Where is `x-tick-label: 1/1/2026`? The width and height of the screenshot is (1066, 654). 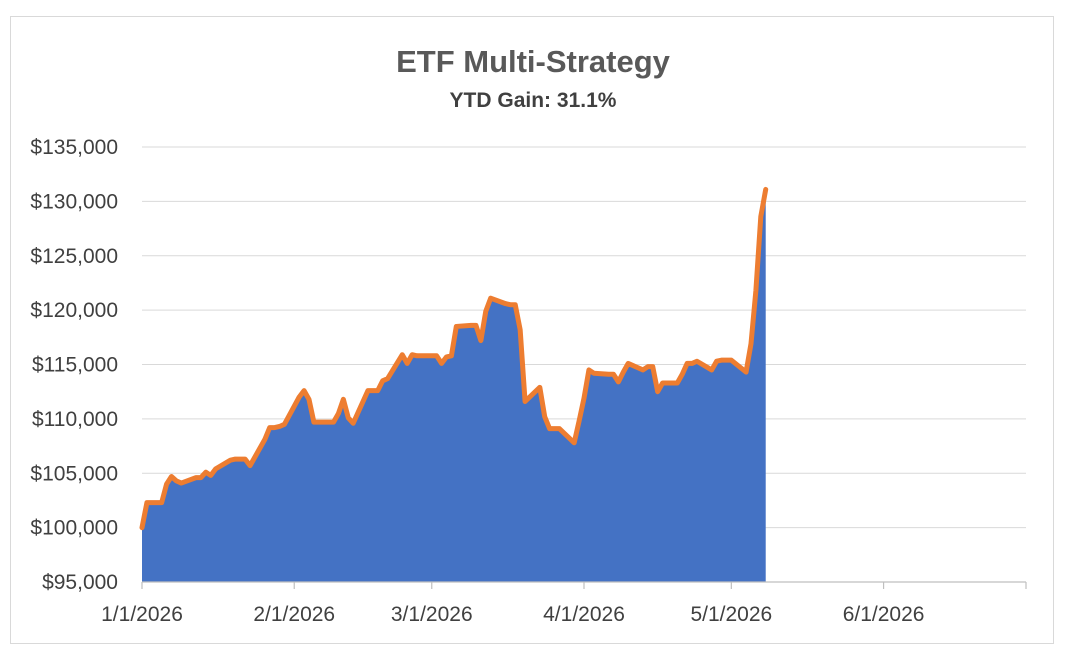
x-tick-label: 1/1/2026 is located at coordinates (142, 614).